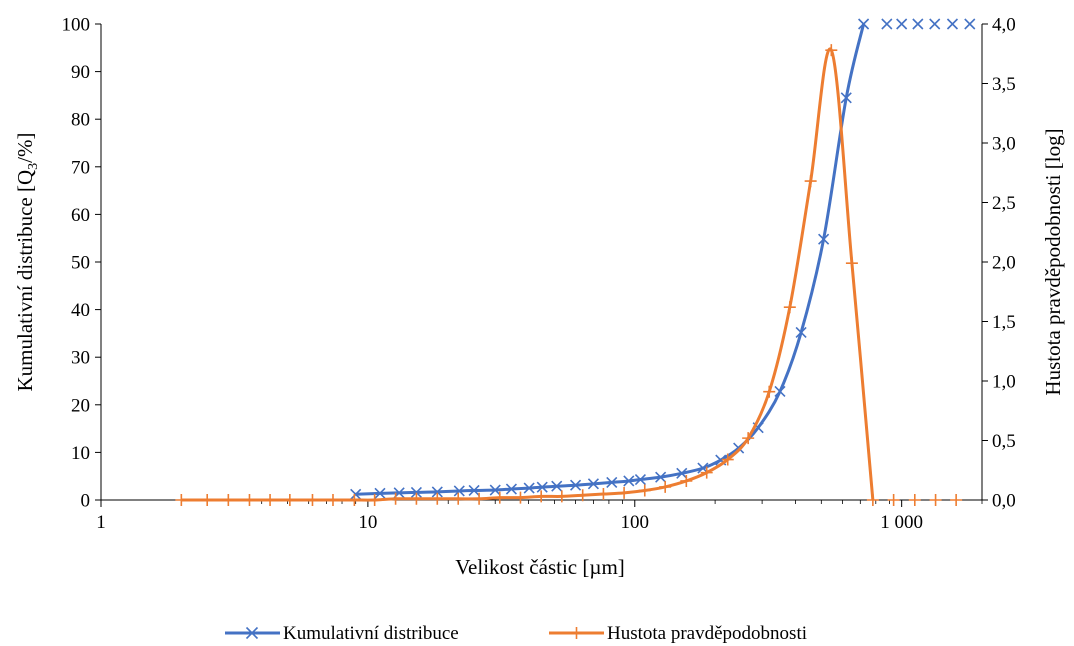  What do you see at coordinates (540, 567) in the screenshot?
I see `x-axis-title: Velikost částic [µm]` at bounding box center [540, 567].